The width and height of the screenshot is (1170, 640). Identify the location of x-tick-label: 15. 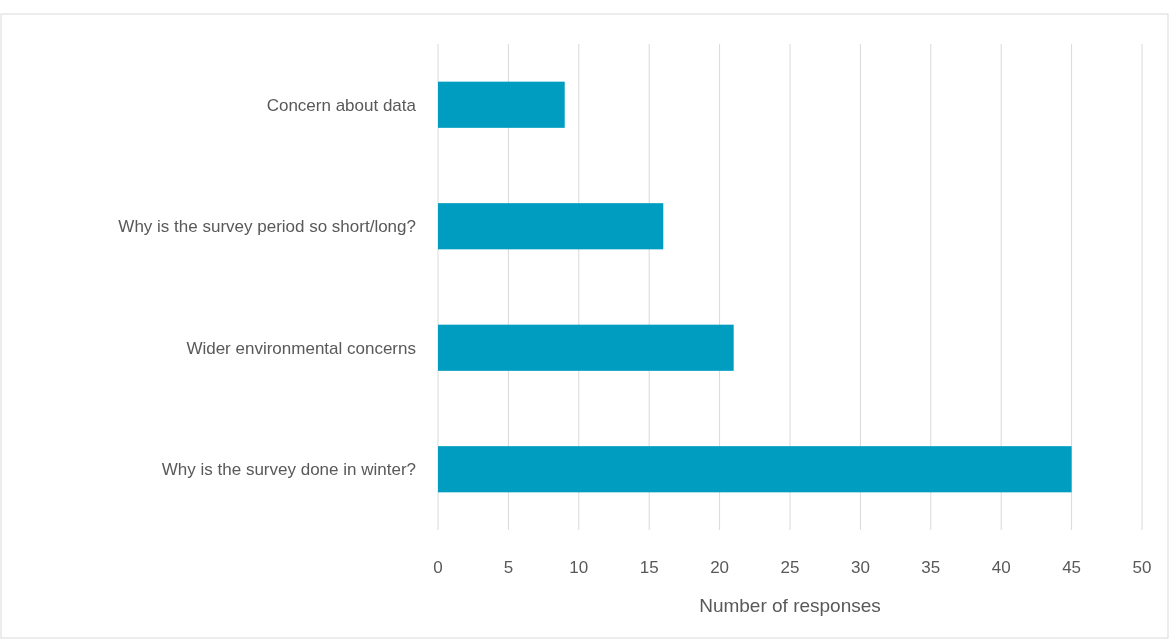
(649, 567).